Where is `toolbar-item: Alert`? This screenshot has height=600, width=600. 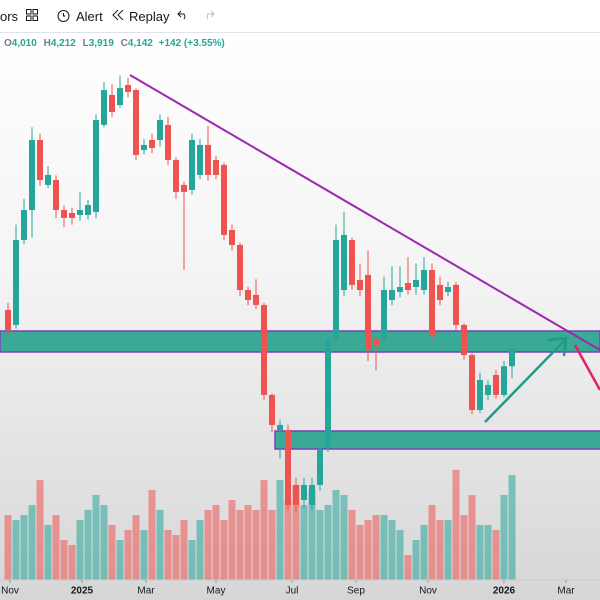
toolbar-item: Alert is located at coordinates (89, 16).